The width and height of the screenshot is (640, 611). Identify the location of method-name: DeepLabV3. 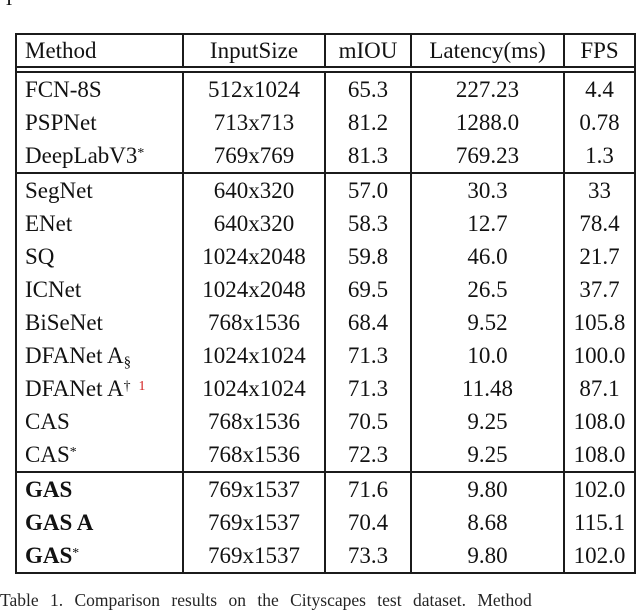
(81, 155).